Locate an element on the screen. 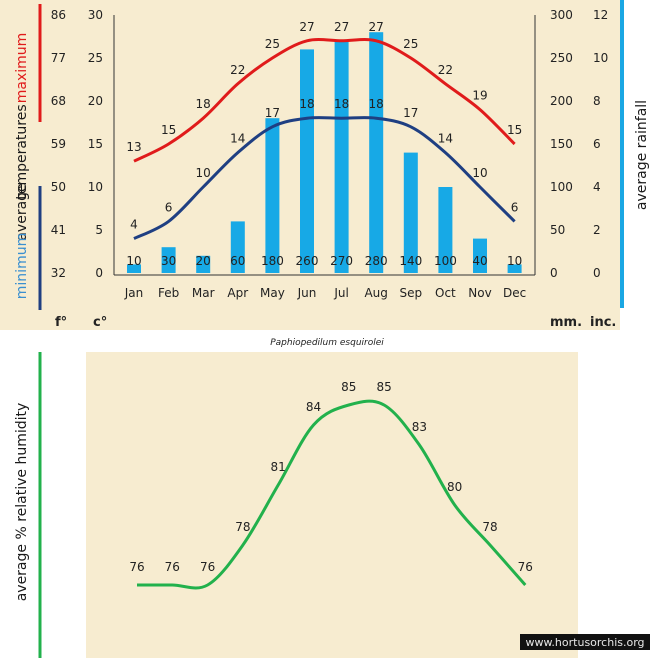 The width and height of the screenshot is (660, 664). minimum-label-oct: 14 is located at coordinates (445, 139).